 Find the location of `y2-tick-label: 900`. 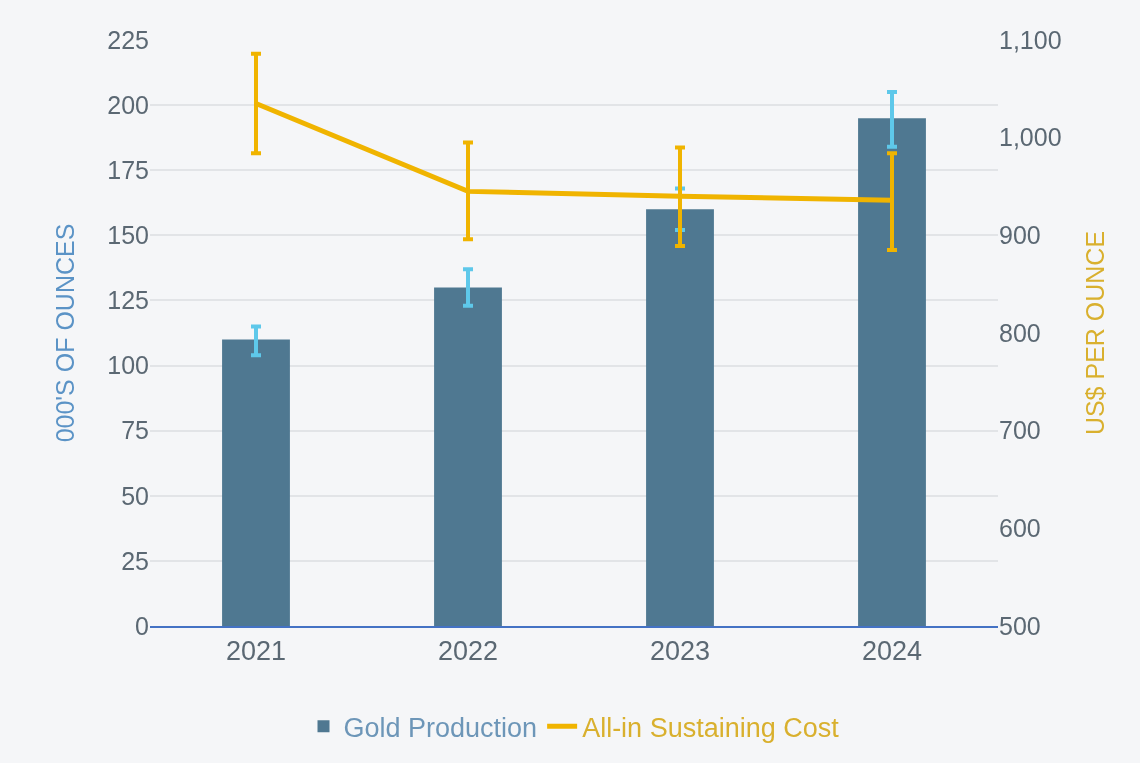

y2-tick-label: 900 is located at coordinates (1020, 235).